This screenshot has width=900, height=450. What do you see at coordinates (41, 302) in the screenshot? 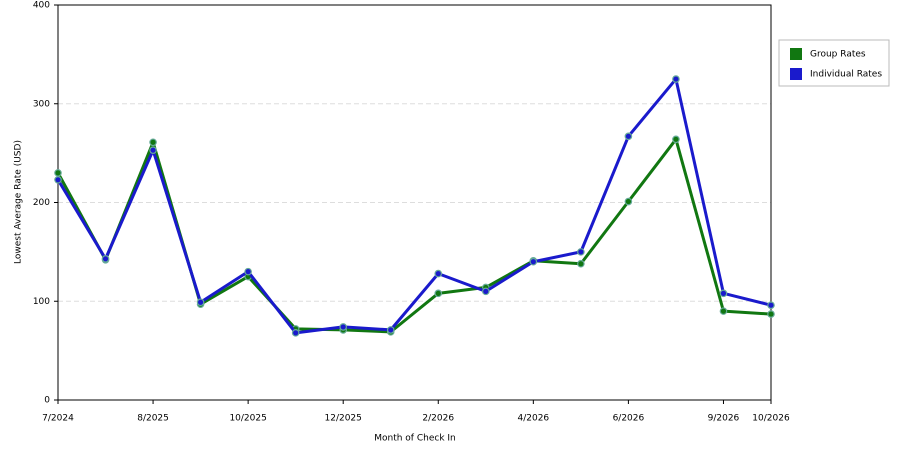
I see `y-tick-label: 100` at bounding box center [41, 302].